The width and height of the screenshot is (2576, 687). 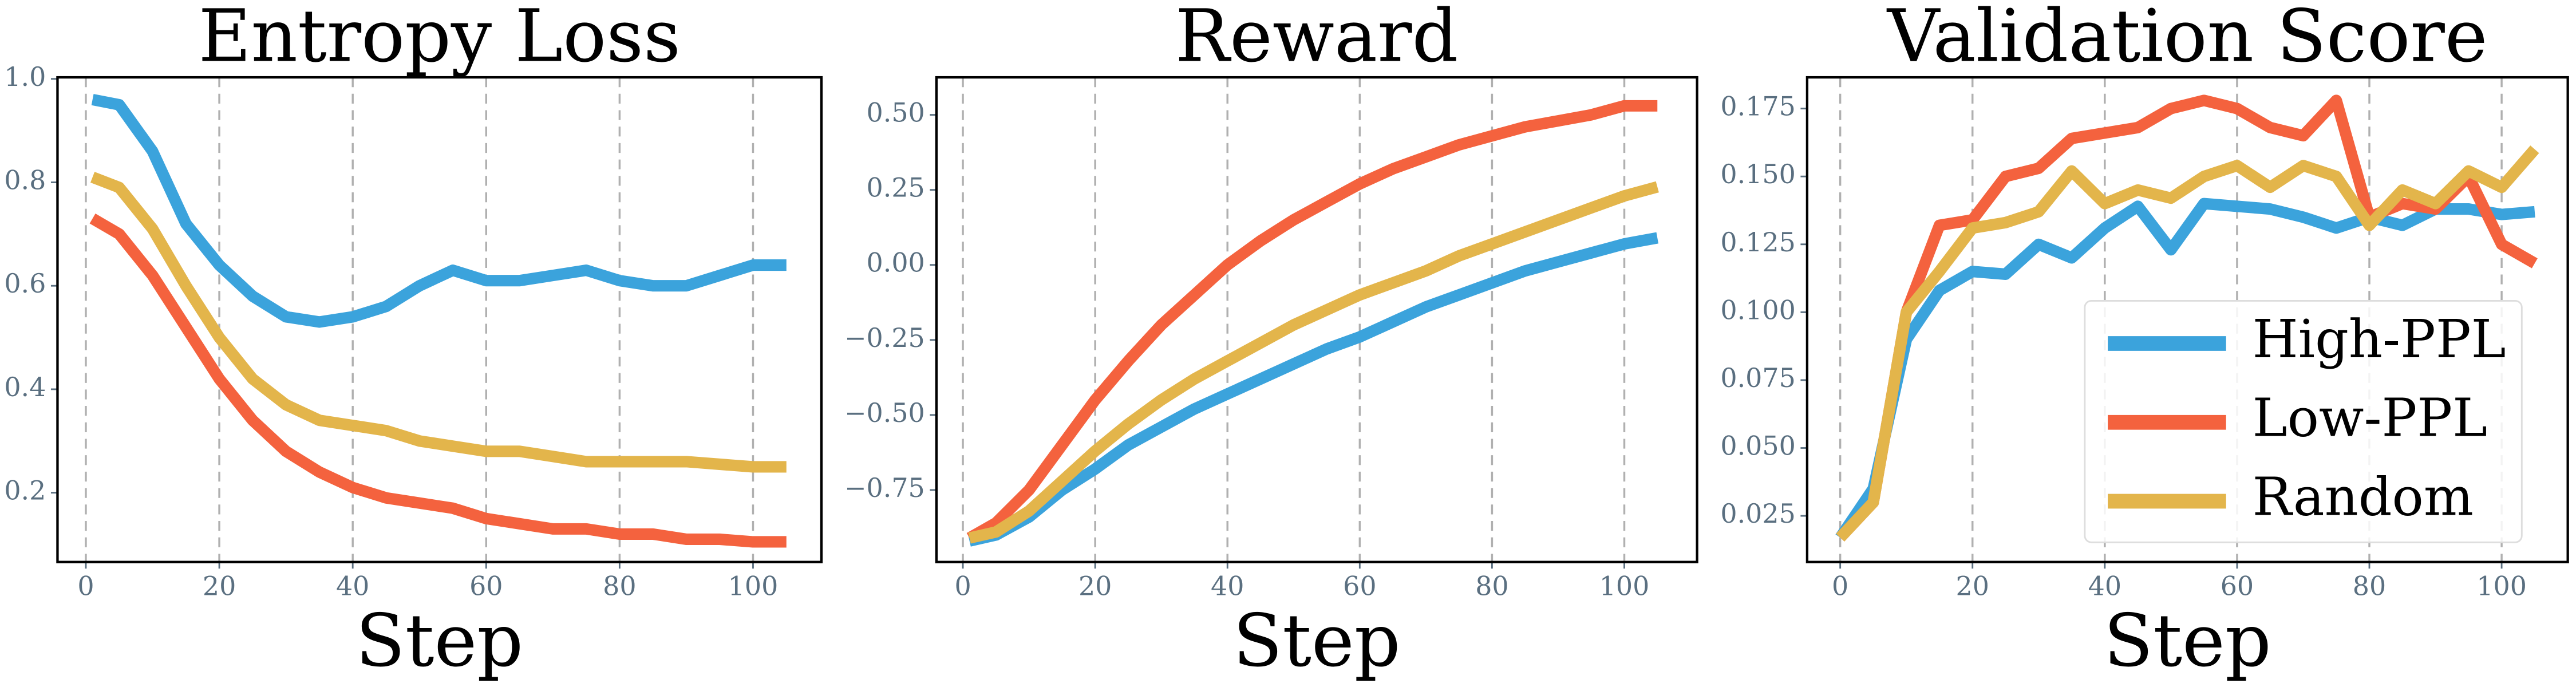 What do you see at coordinates (884, 338) in the screenshot?
I see `y-tick-label: −0.25` at bounding box center [884, 338].